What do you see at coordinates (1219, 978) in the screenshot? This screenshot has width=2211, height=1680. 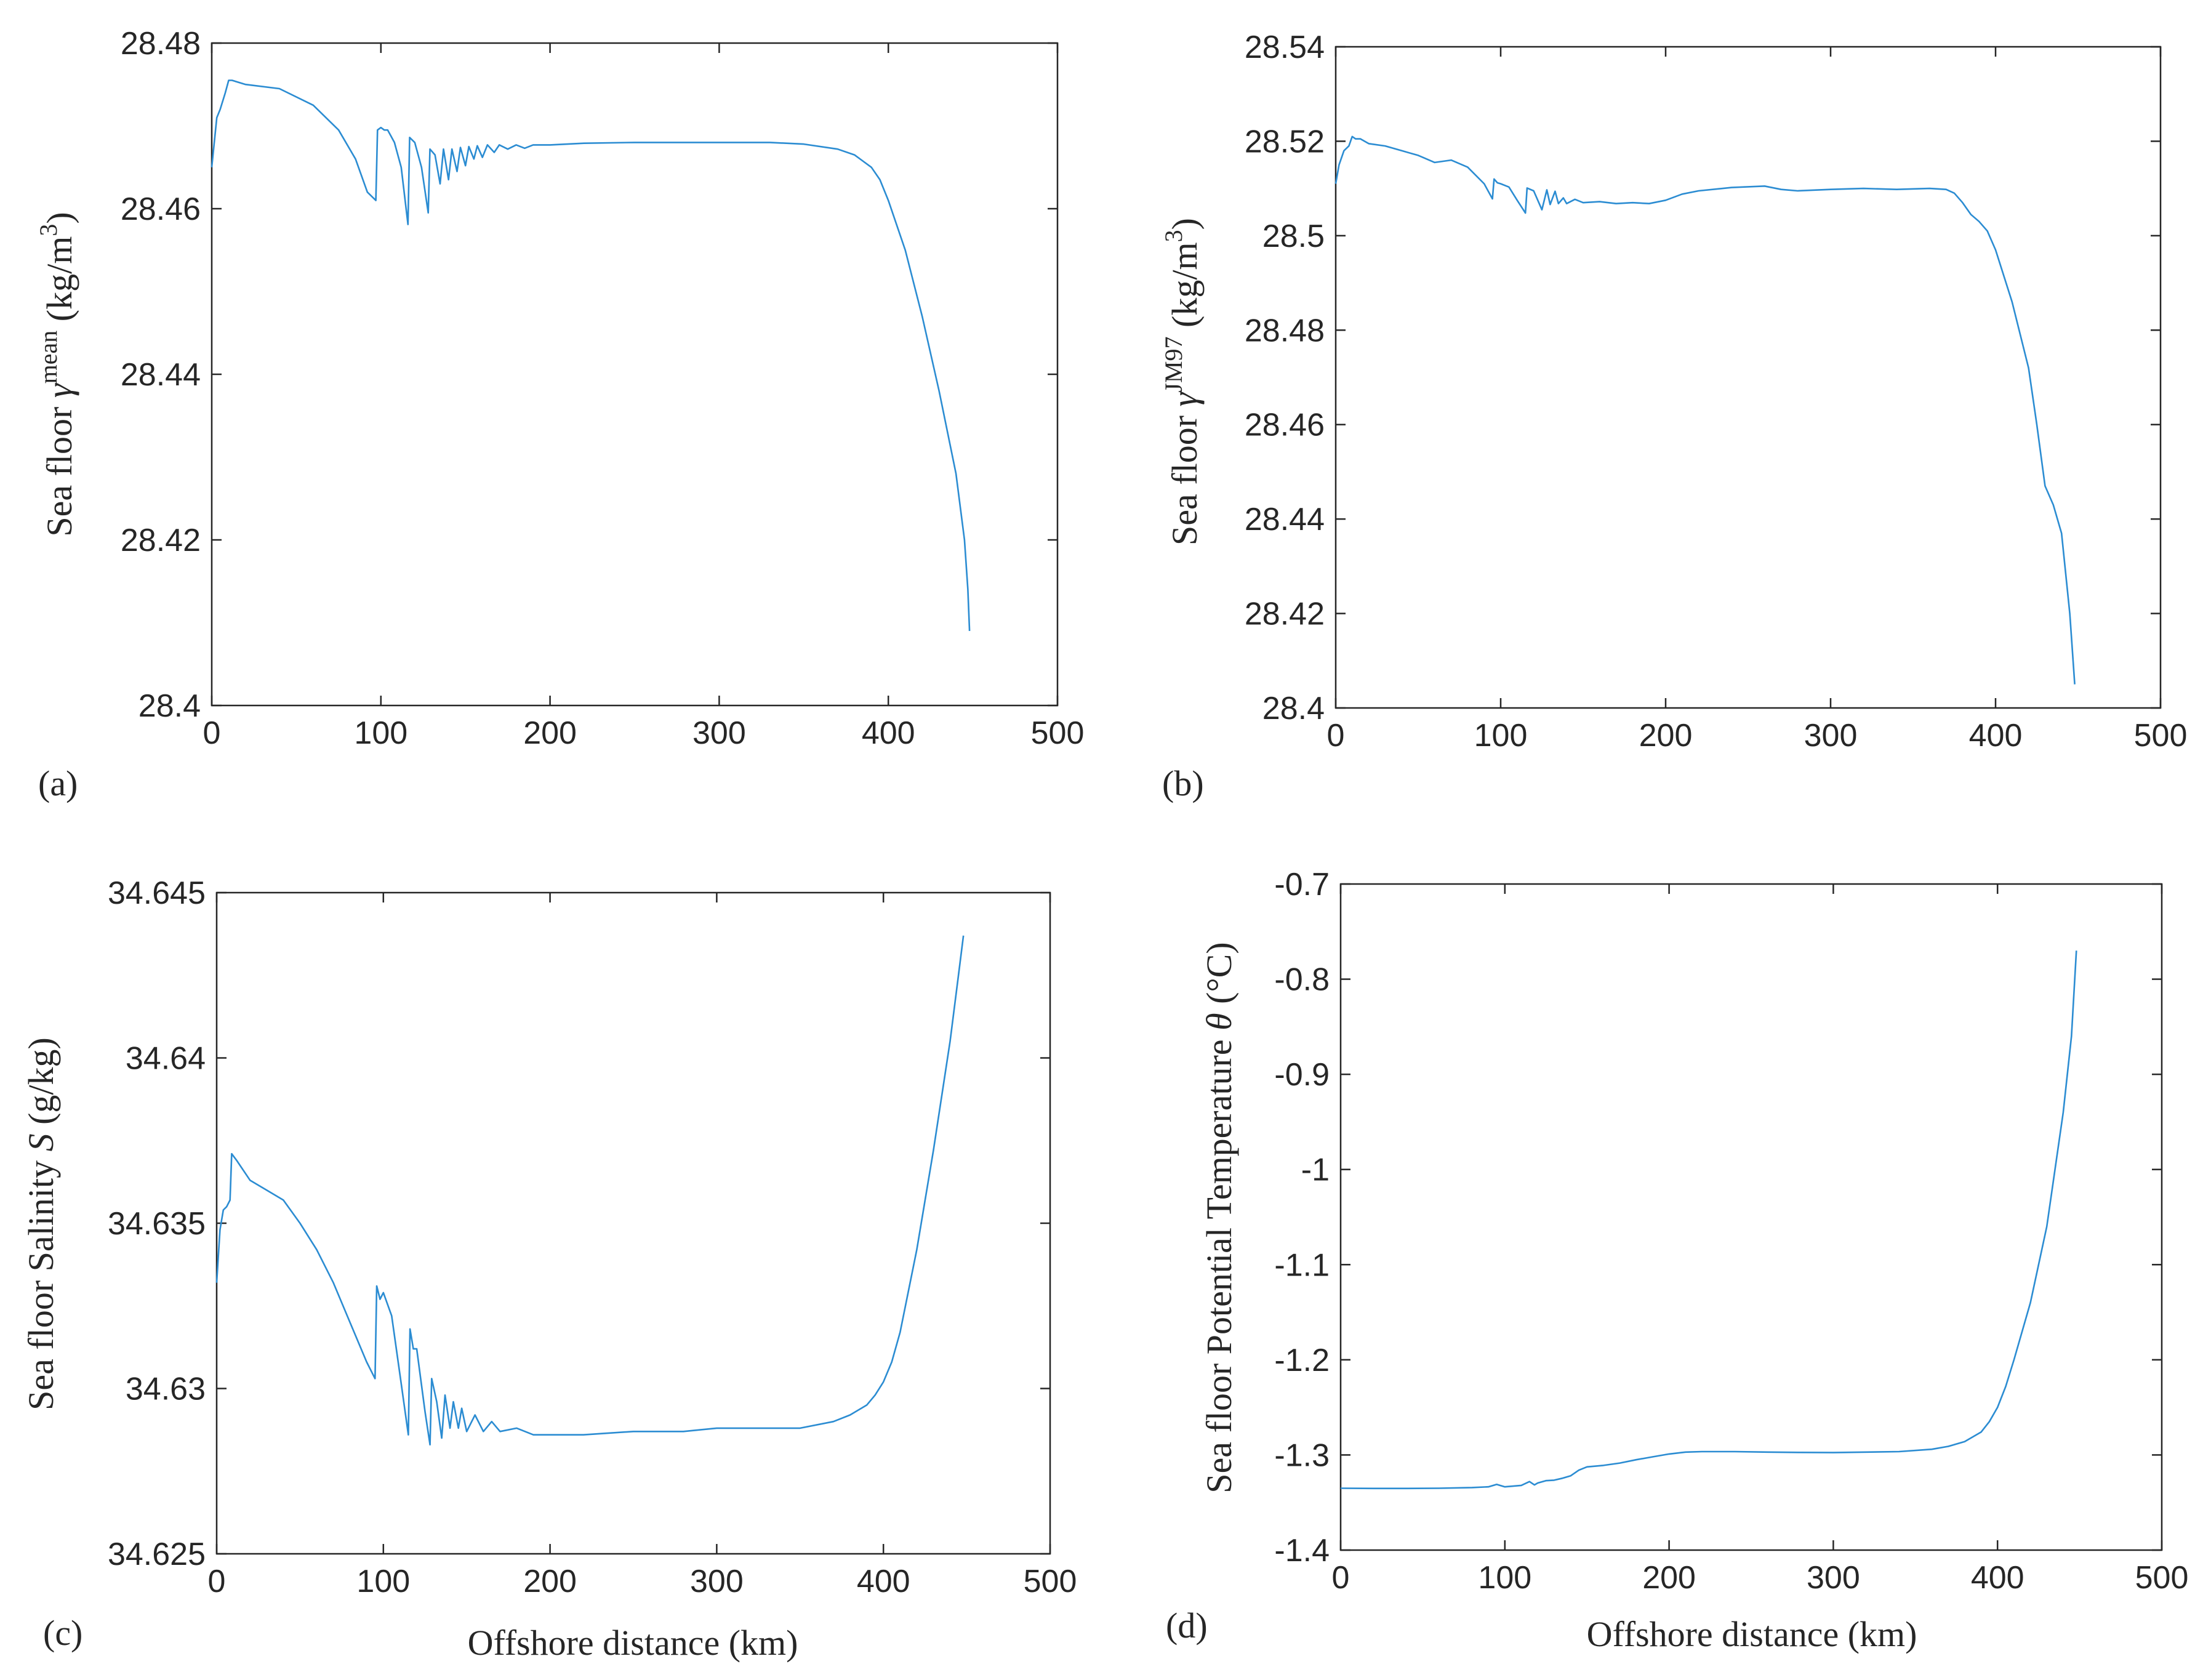 I see `panel-d-ylabel-unit: (°C)` at bounding box center [1219, 978].